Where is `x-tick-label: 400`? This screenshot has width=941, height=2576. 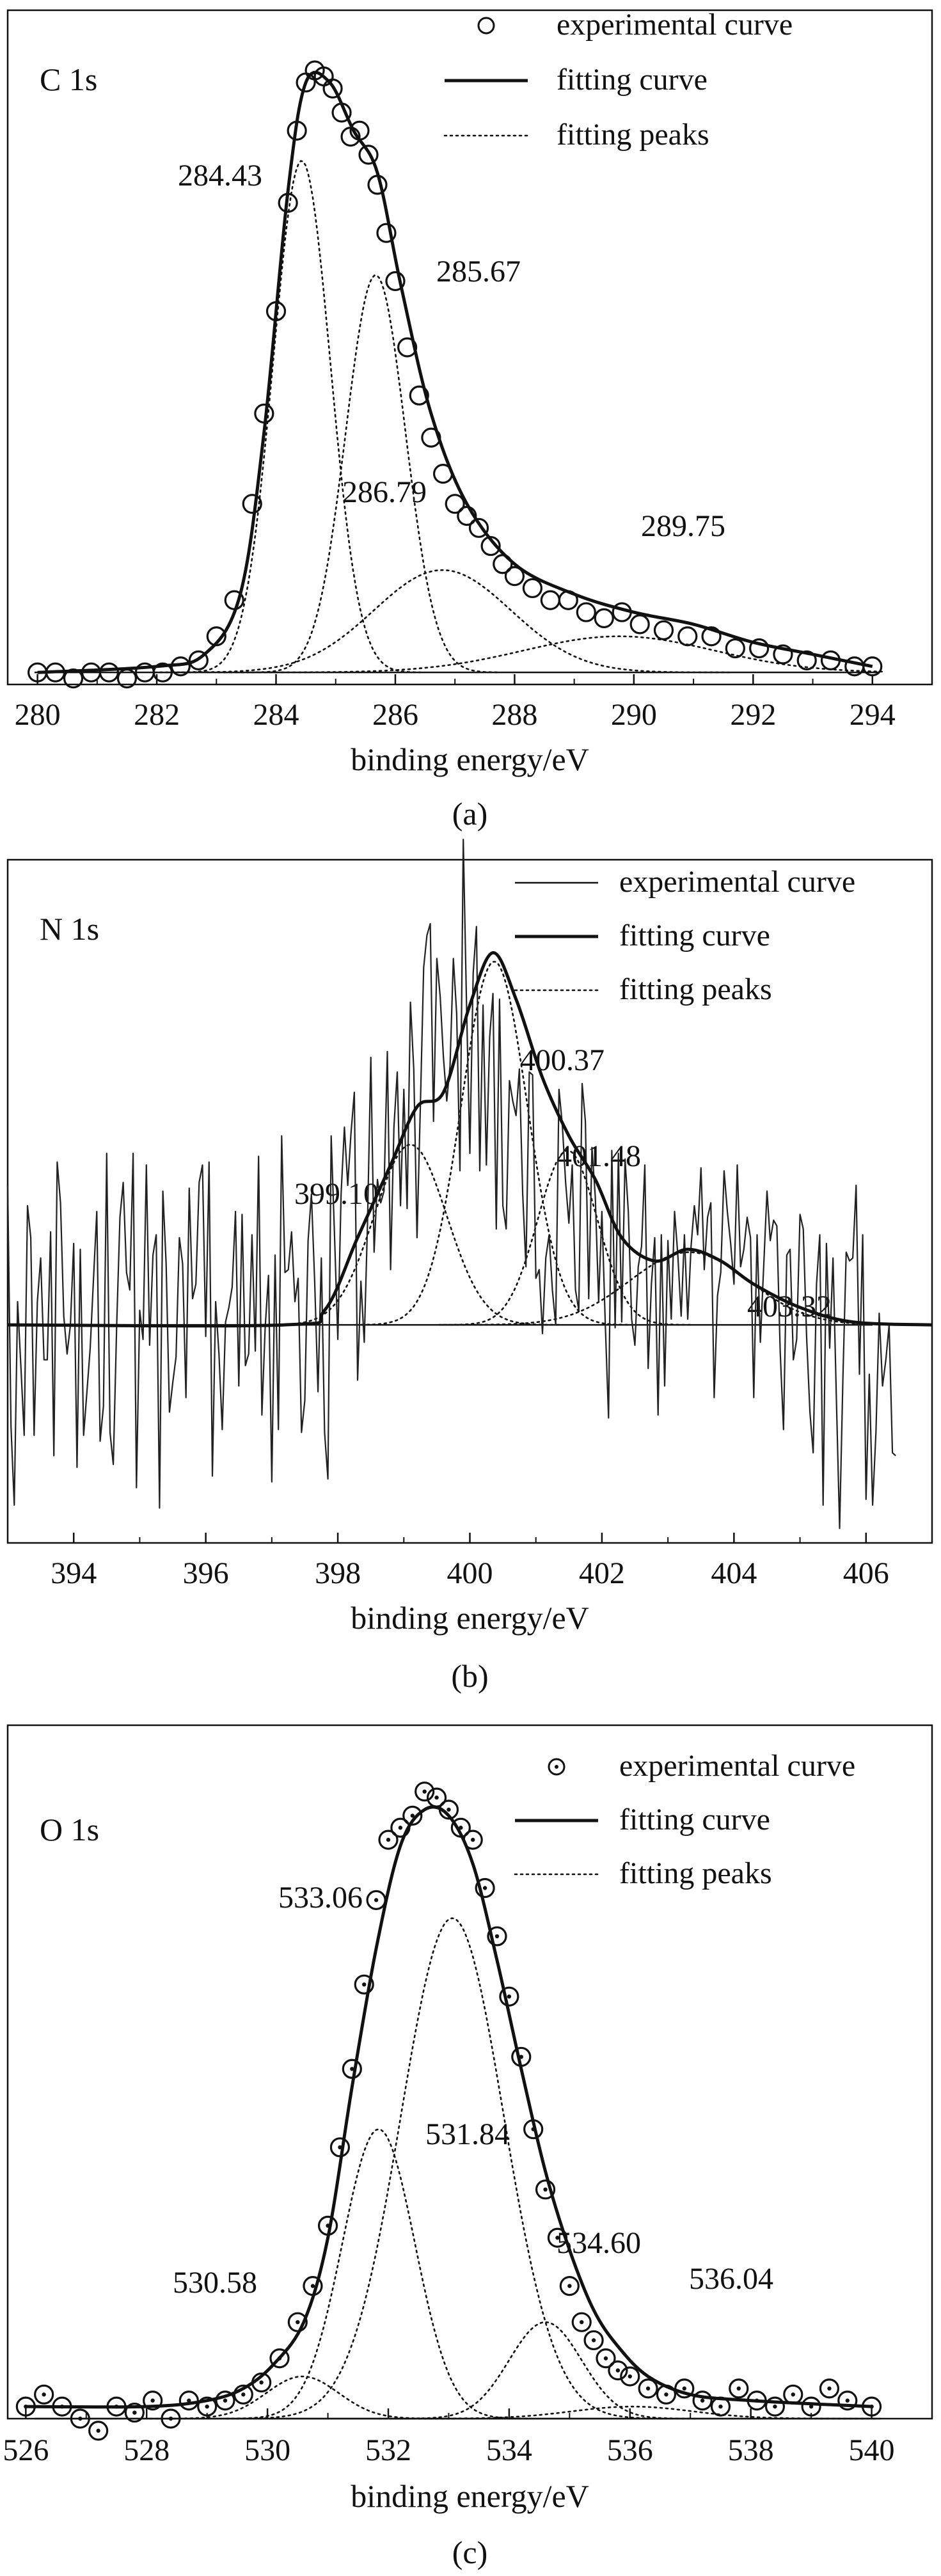 x-tick-label: 400 is located at coordinates (470, 1573).